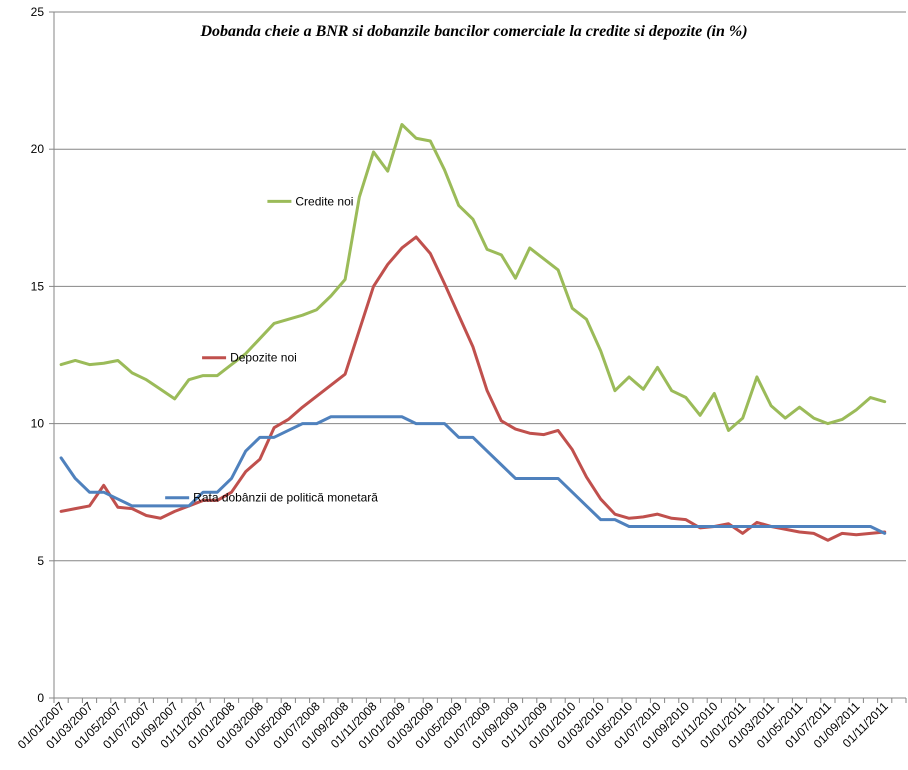  I want to click on series-label: Rata dobânzii de politică monetară, so click(285, 498).